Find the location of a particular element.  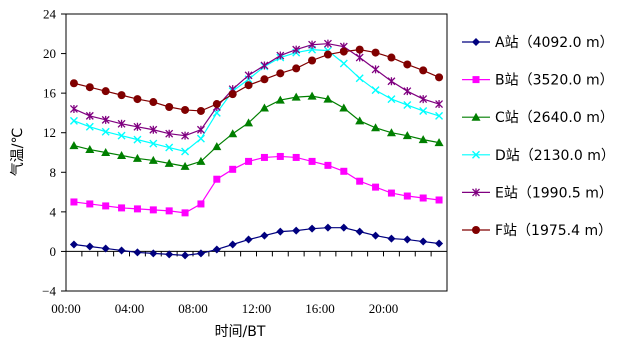

series-line-b is located at coordinates (256, 184).